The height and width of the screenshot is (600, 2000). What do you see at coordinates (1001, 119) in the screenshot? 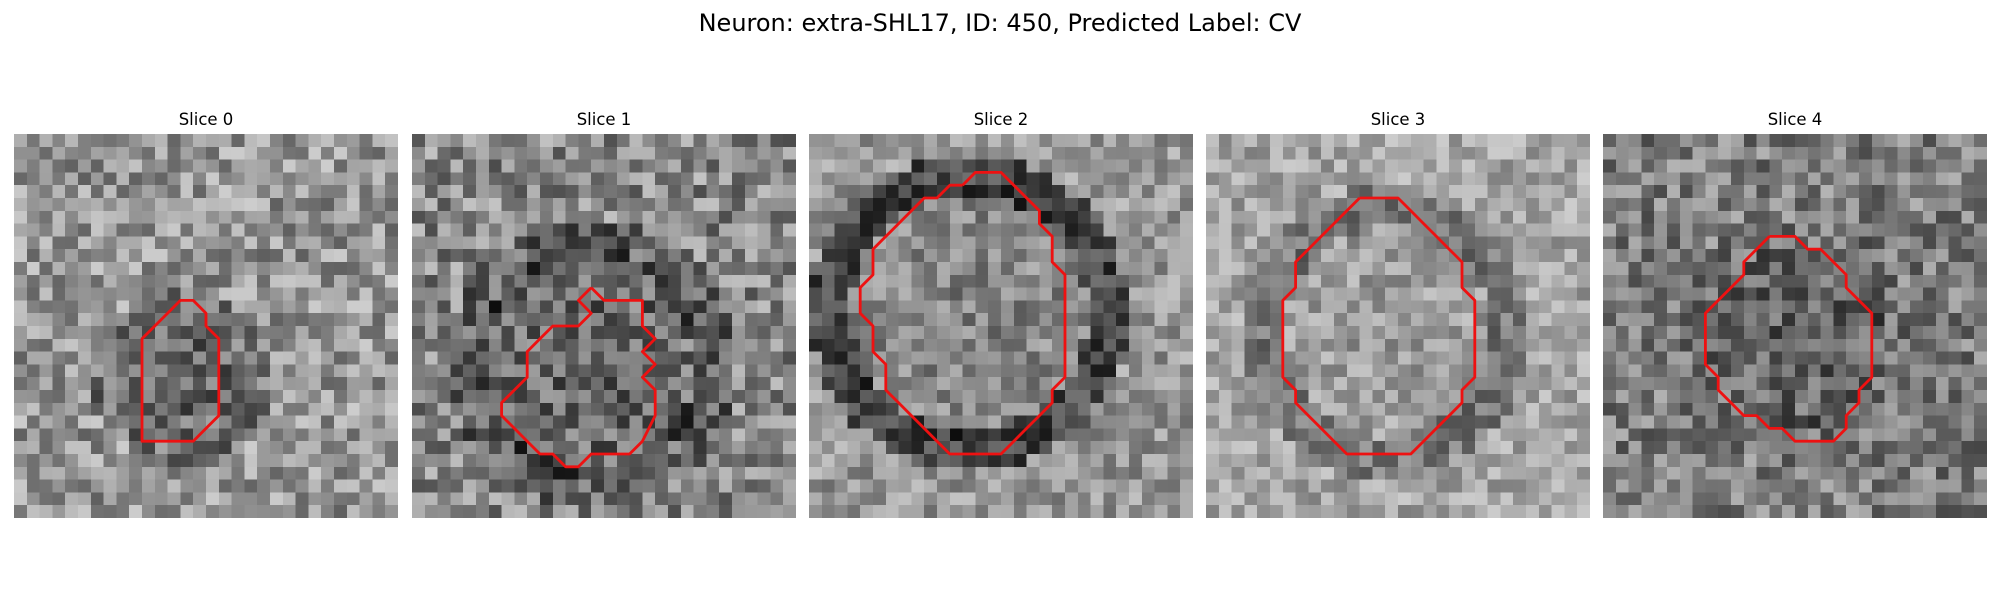
I see `panel-title: Slice 2` at bounding box center [1001, 119].